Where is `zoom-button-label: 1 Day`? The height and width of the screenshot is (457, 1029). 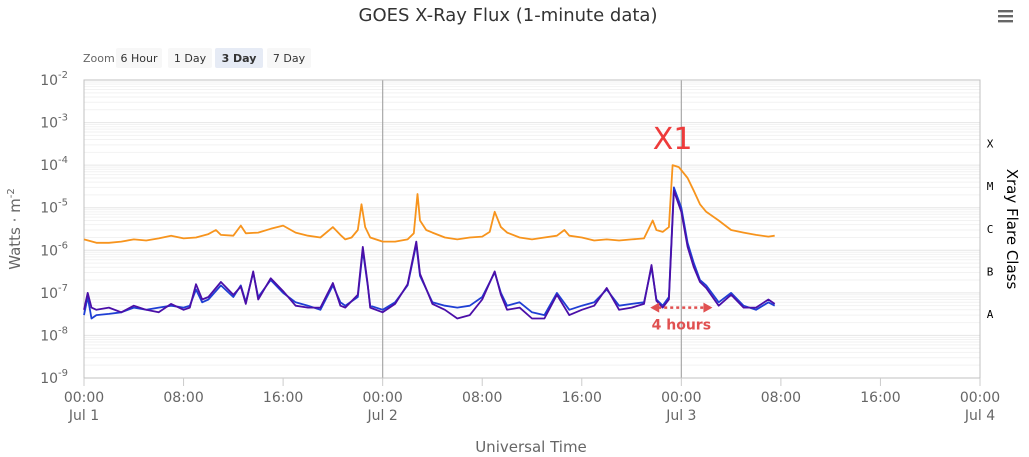 zoom-button-label: 1 Day is located at coordinates (190, 58).